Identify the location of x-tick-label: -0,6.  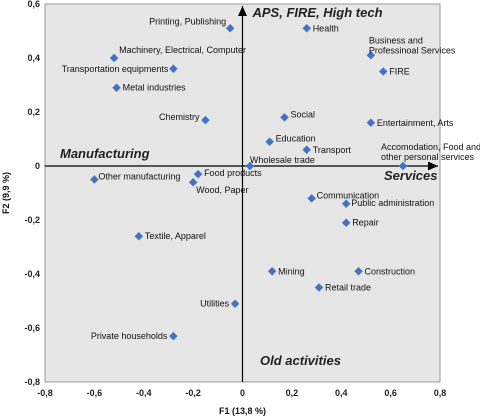
(95, 393).